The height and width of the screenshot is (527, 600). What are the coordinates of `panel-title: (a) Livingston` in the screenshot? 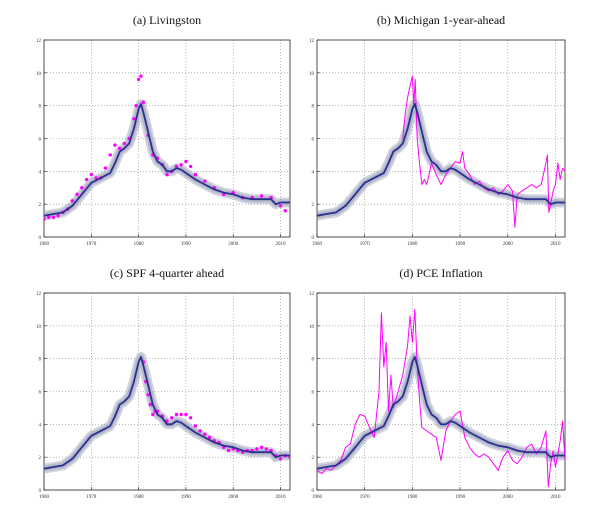 It's located at (167, 20).